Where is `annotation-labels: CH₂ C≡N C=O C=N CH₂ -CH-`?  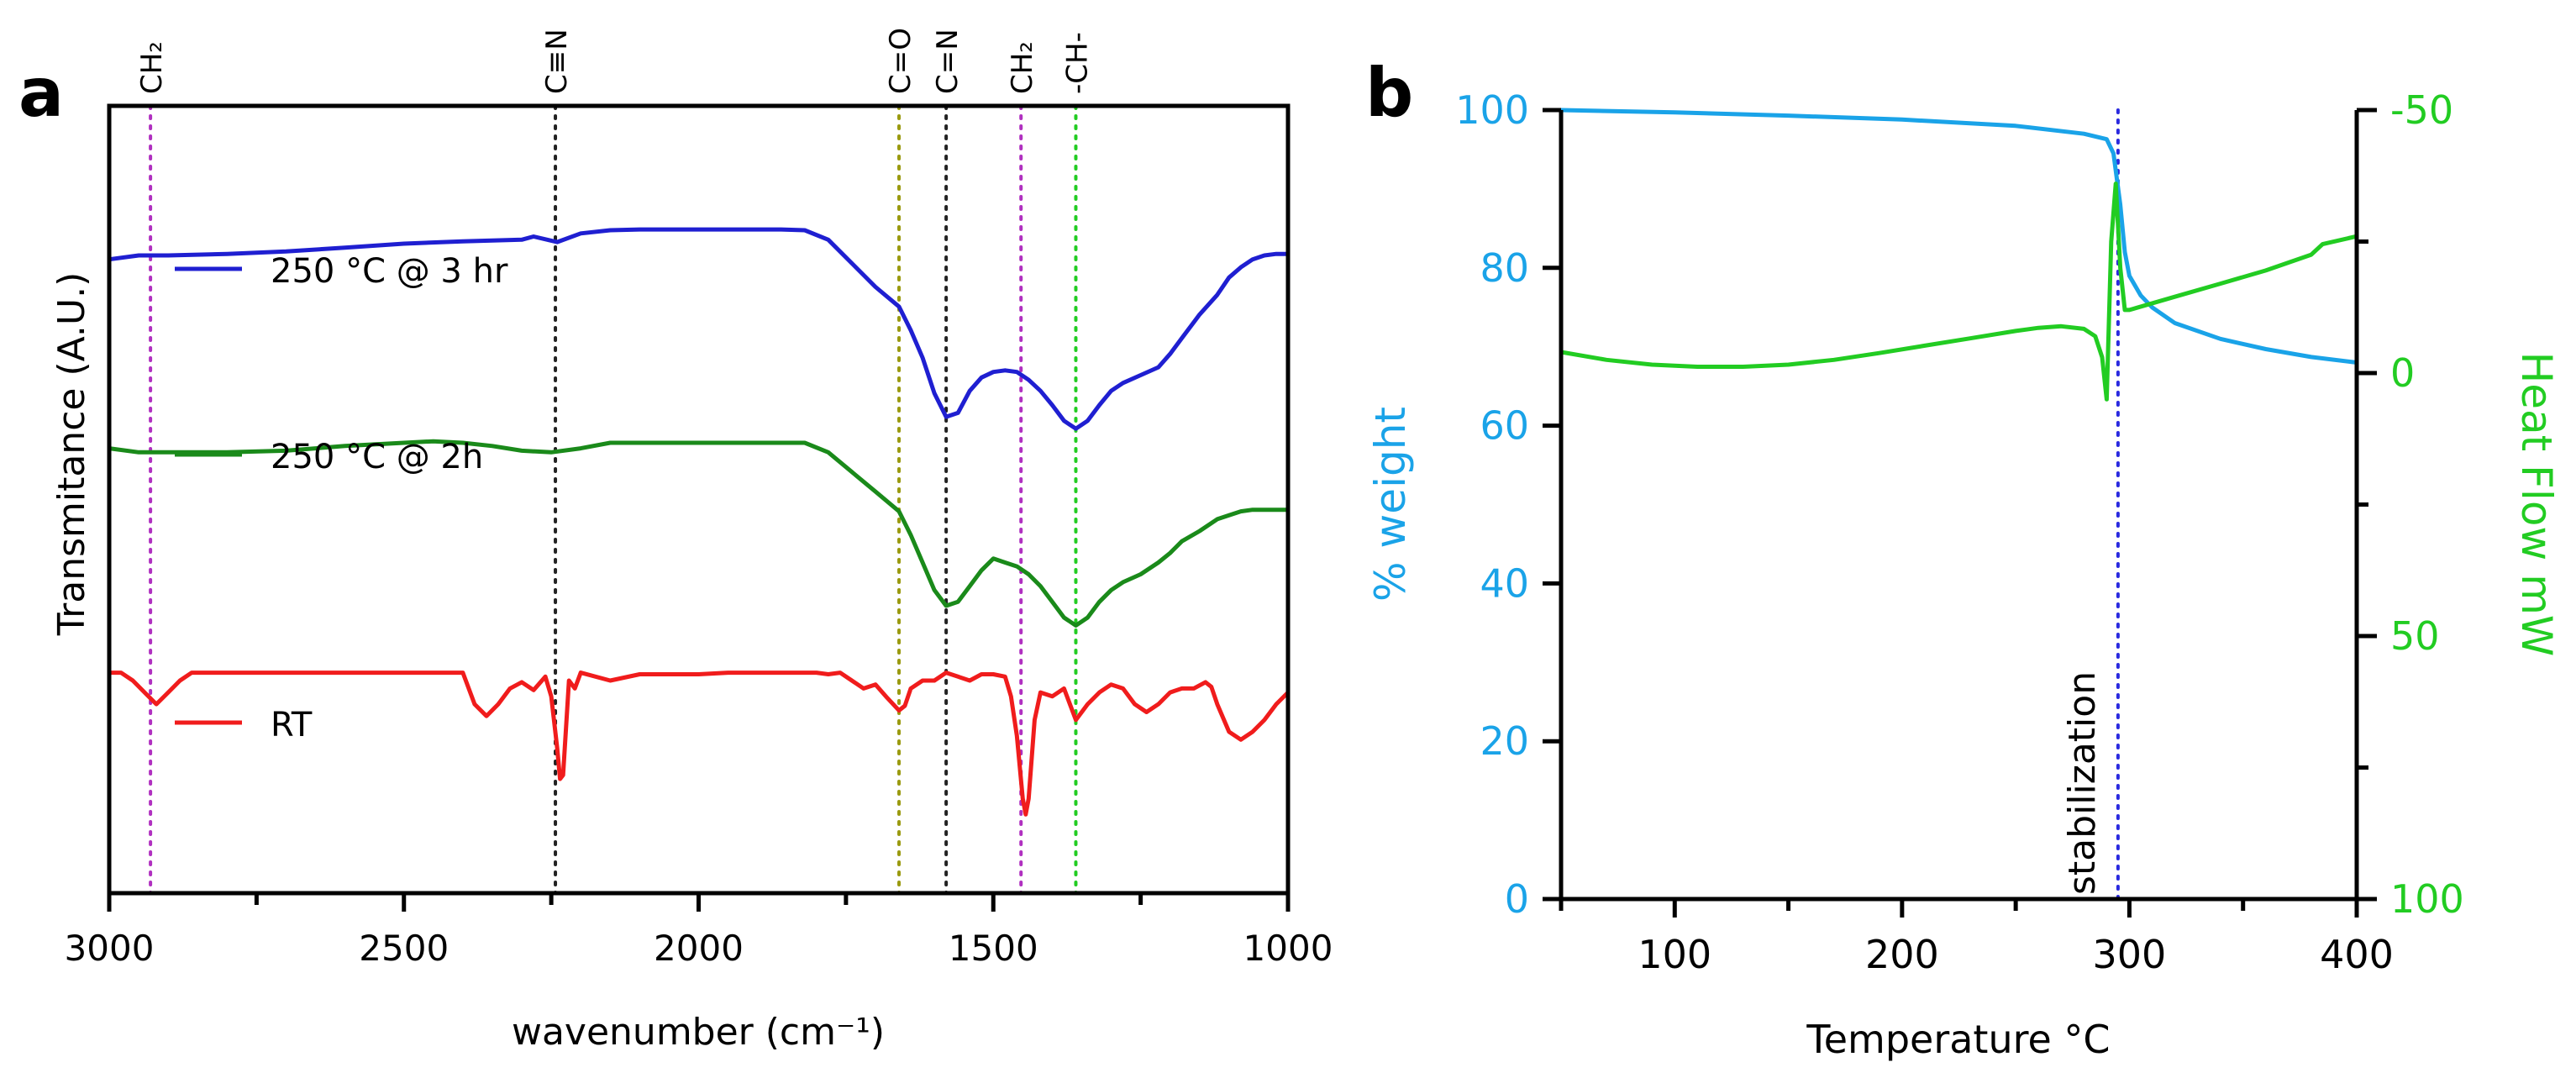 annotation-labels: CH₂ C≡N C=O C=N CH₂ -CH- is located at coordinates (614, 61).